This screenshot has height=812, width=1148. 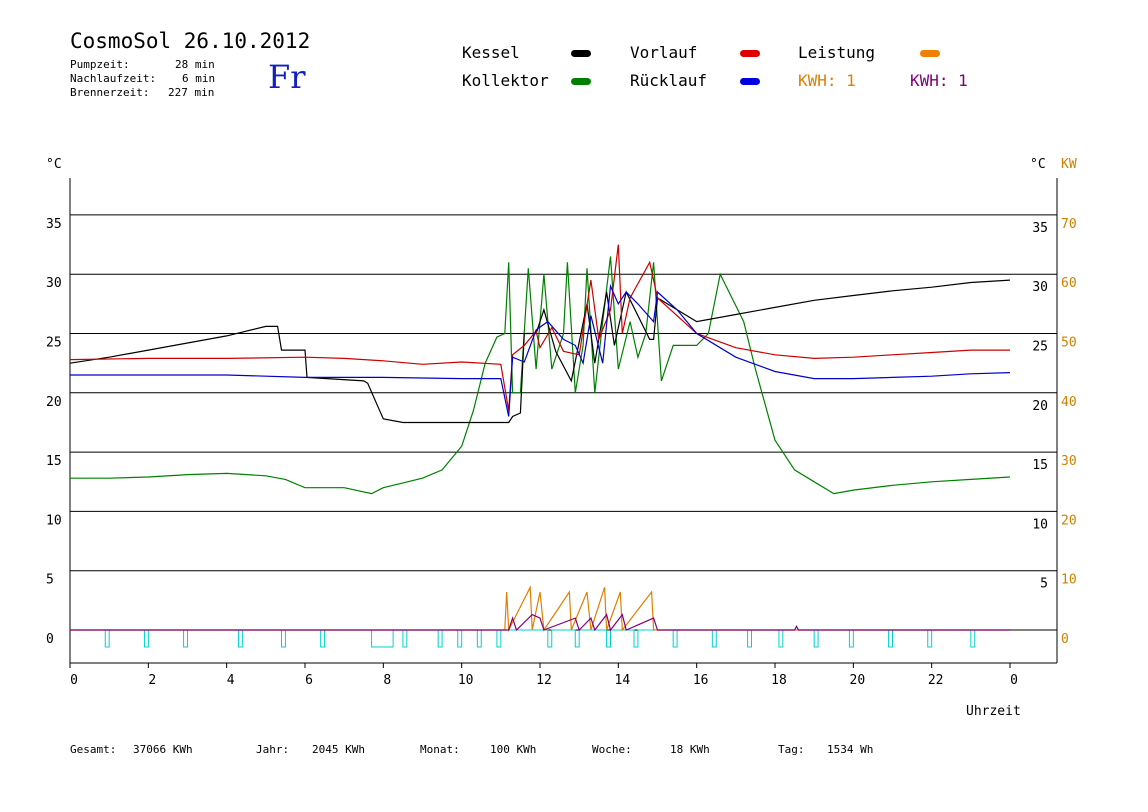 What do you see at coordinates (939, 80) in the screenshot?
I see `legend-kwh2-label: KWH: 1` at bounding box center [939, 80].